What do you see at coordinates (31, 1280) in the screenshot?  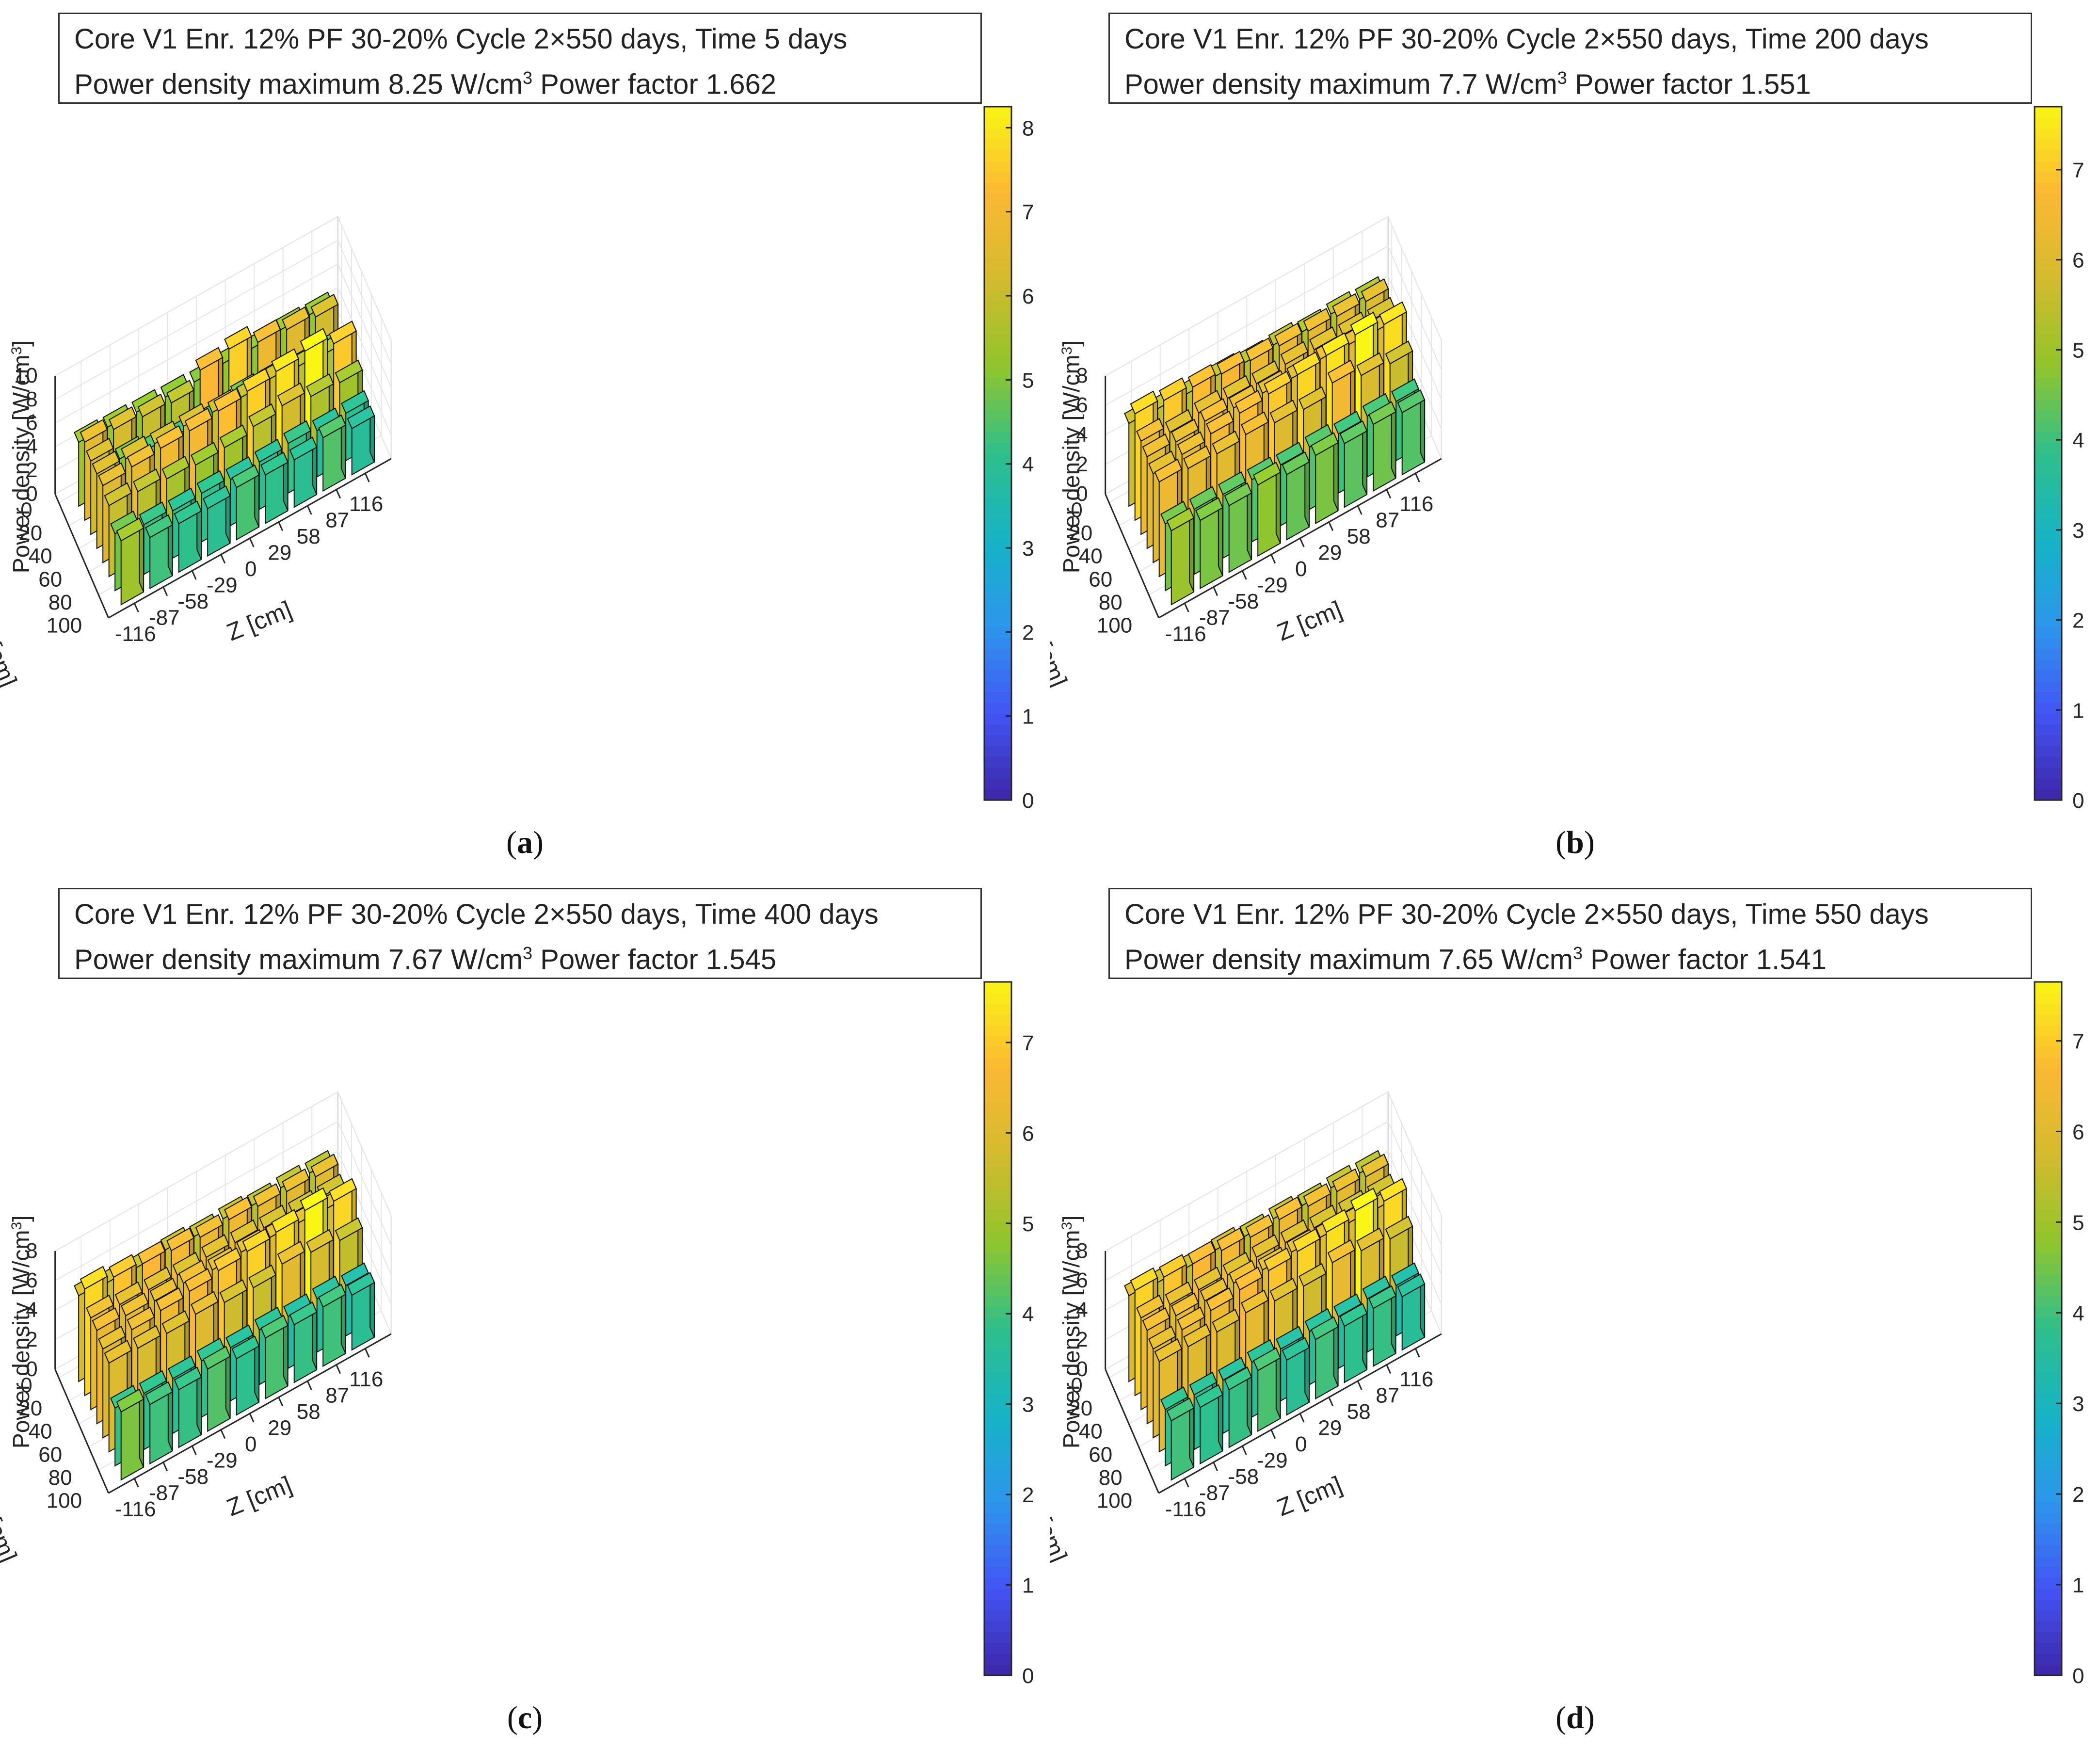 I see `z-tick-label: 6` at bounding box center [31, 1280].